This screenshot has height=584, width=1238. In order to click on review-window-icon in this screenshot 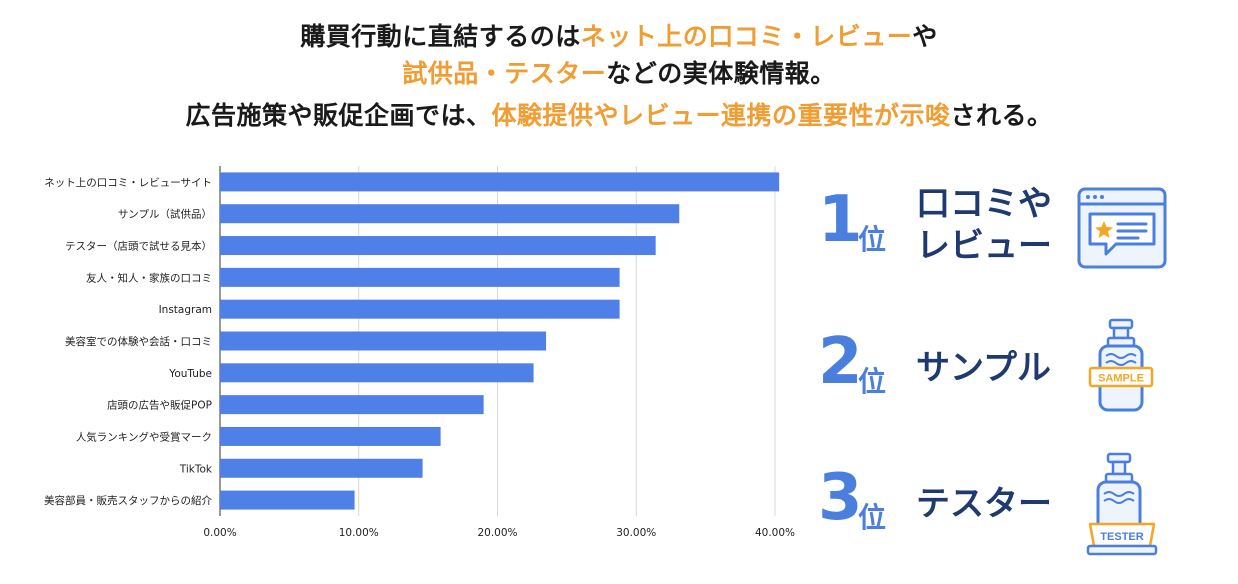, I will do `click(1122, 228)`.